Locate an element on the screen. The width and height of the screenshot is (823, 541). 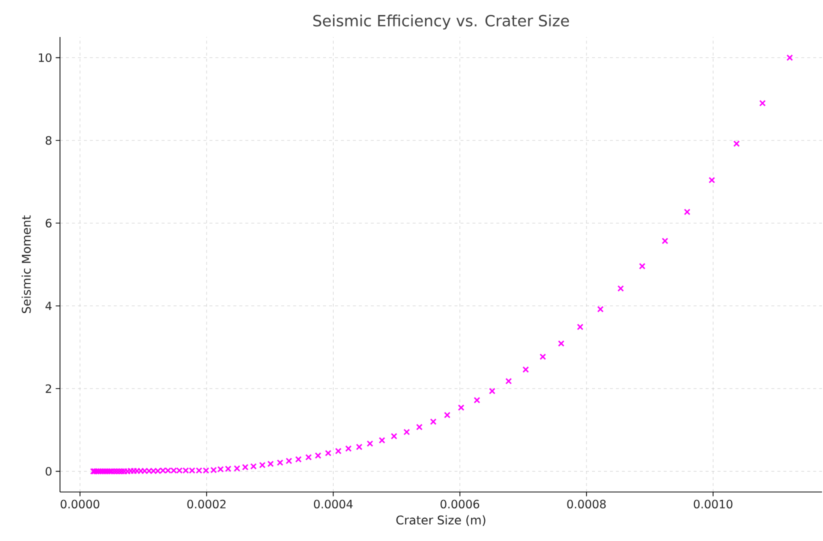
y-tick-label: 8 is located at coordinates (49, 140).